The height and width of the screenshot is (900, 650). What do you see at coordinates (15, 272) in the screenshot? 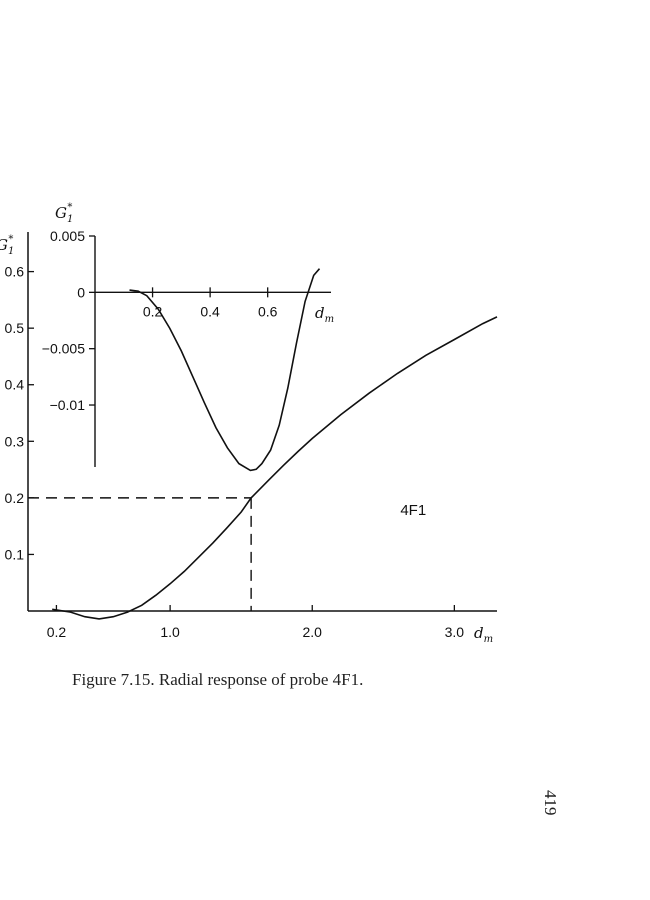
I see `main-y-tick-label-5: 0.6` at bounding box center [15, 272].